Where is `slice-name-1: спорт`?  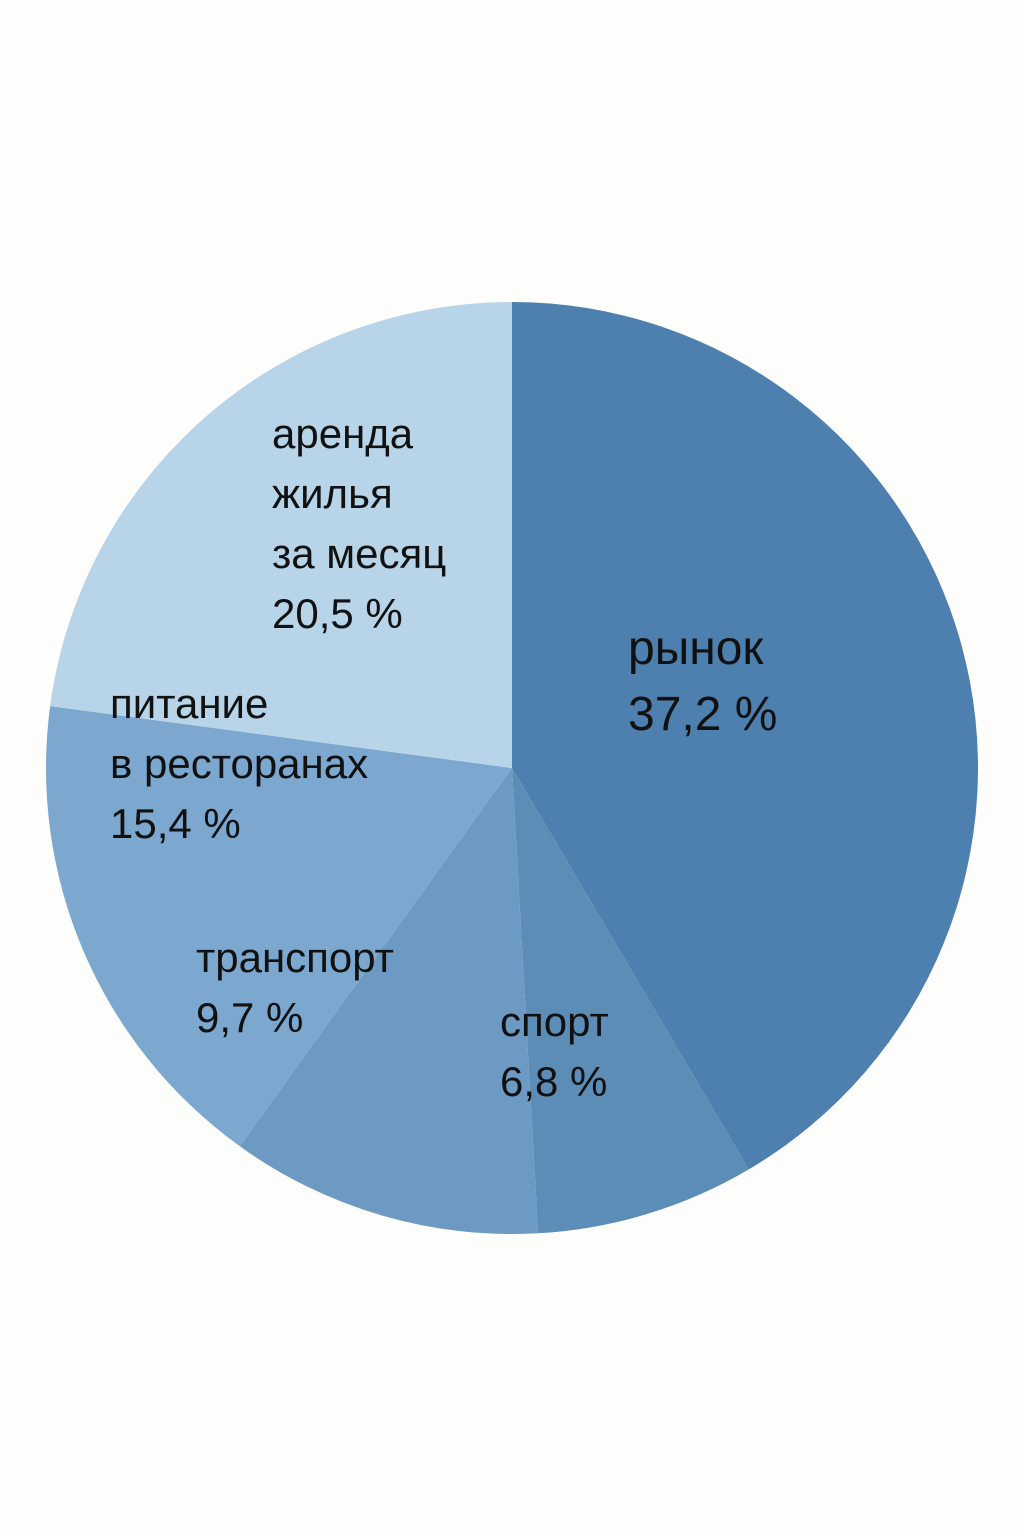 slice-name-1: спорт is located at coordinates (554, 1021).